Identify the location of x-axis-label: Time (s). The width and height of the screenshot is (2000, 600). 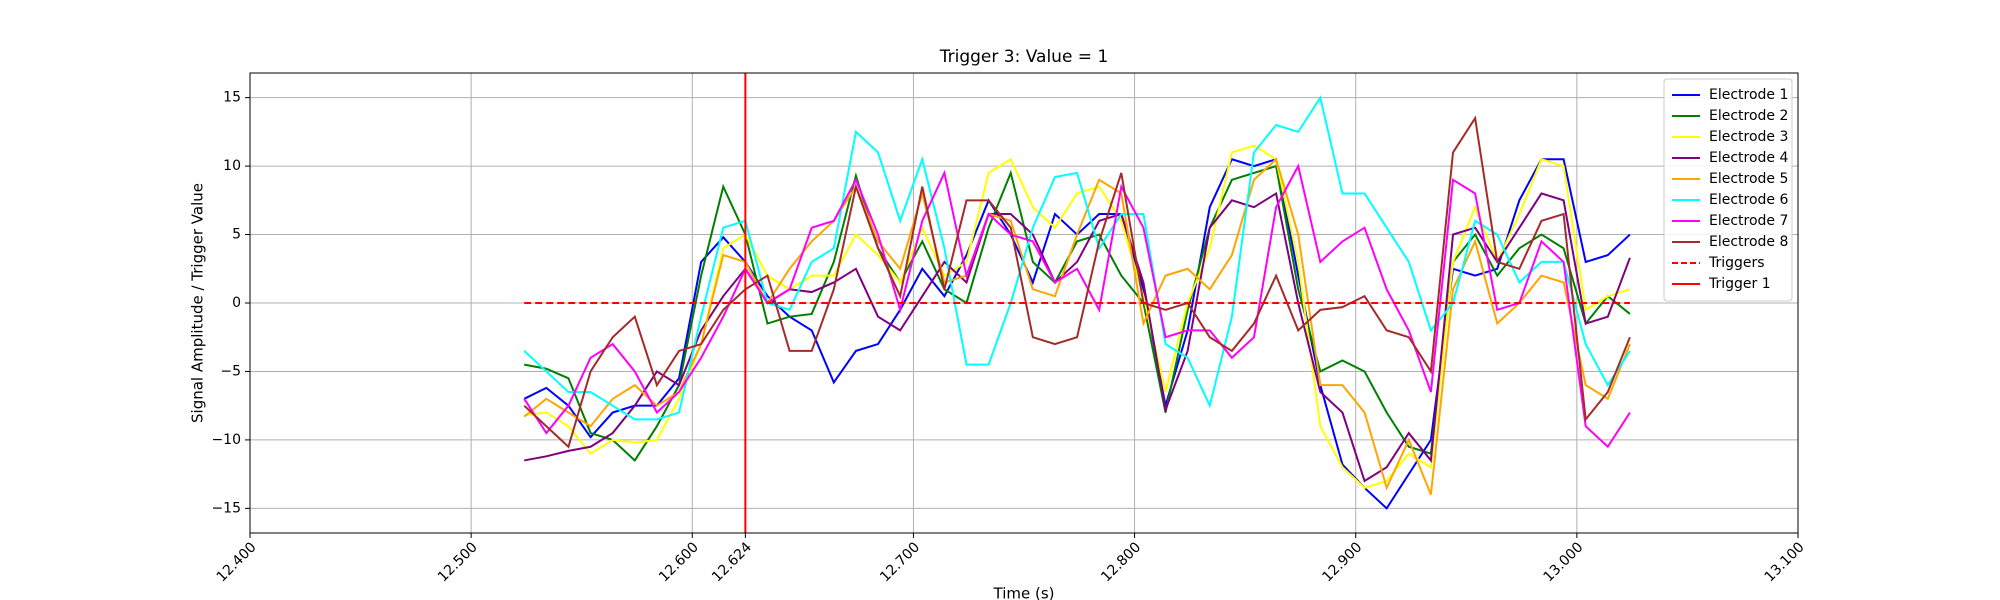
(1024, 592).